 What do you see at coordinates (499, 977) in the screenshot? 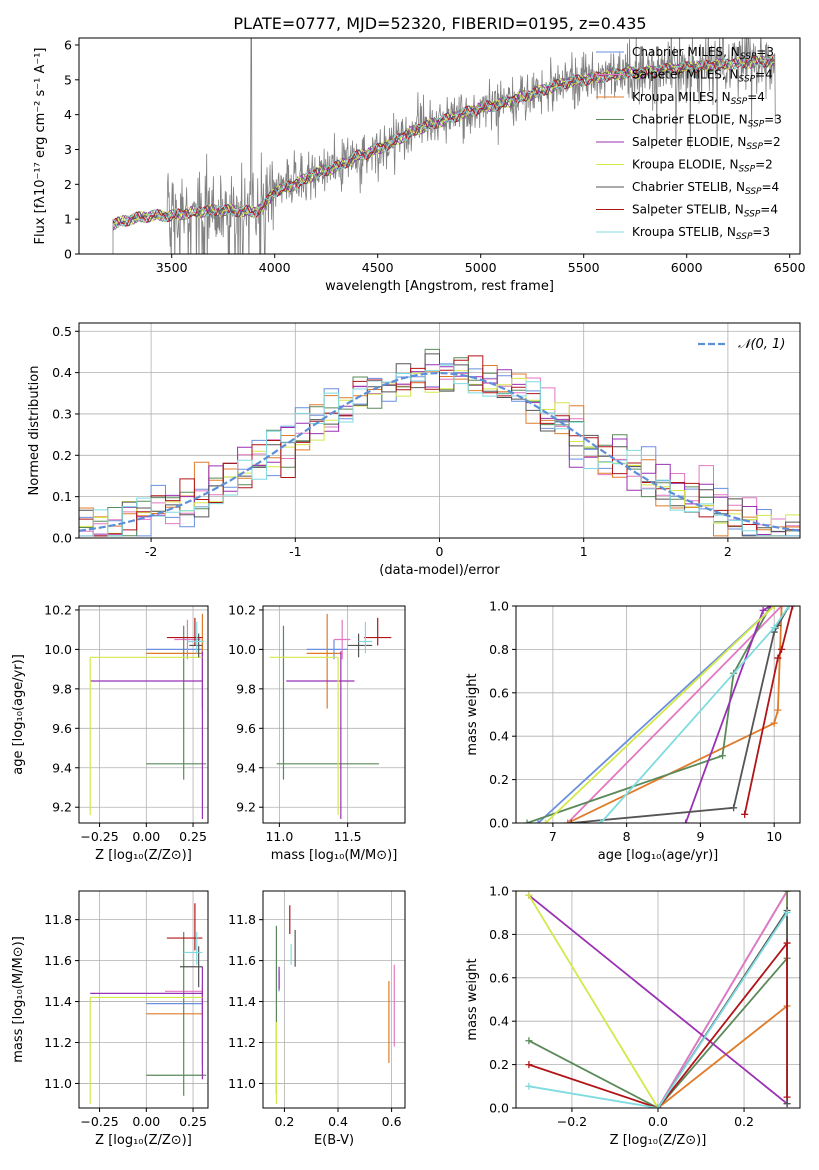
I see `y-tick-label: 0.6` at bounding box center [499, 977].